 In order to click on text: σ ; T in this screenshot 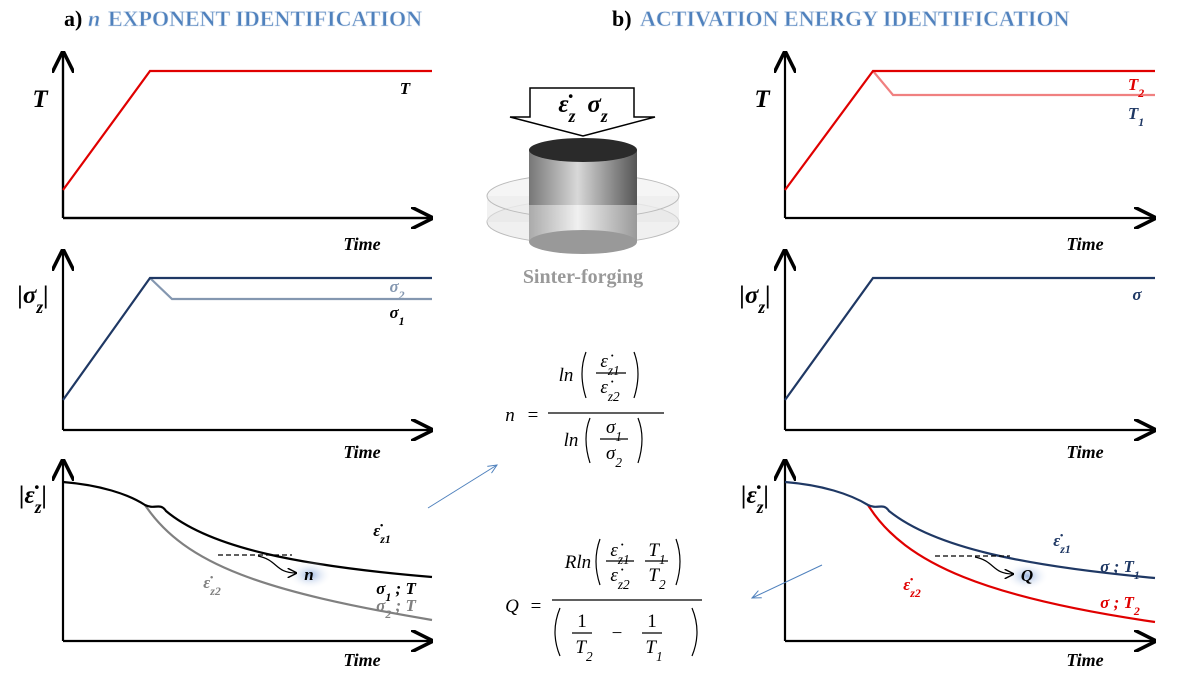, I will do `click(1117, 602)`.